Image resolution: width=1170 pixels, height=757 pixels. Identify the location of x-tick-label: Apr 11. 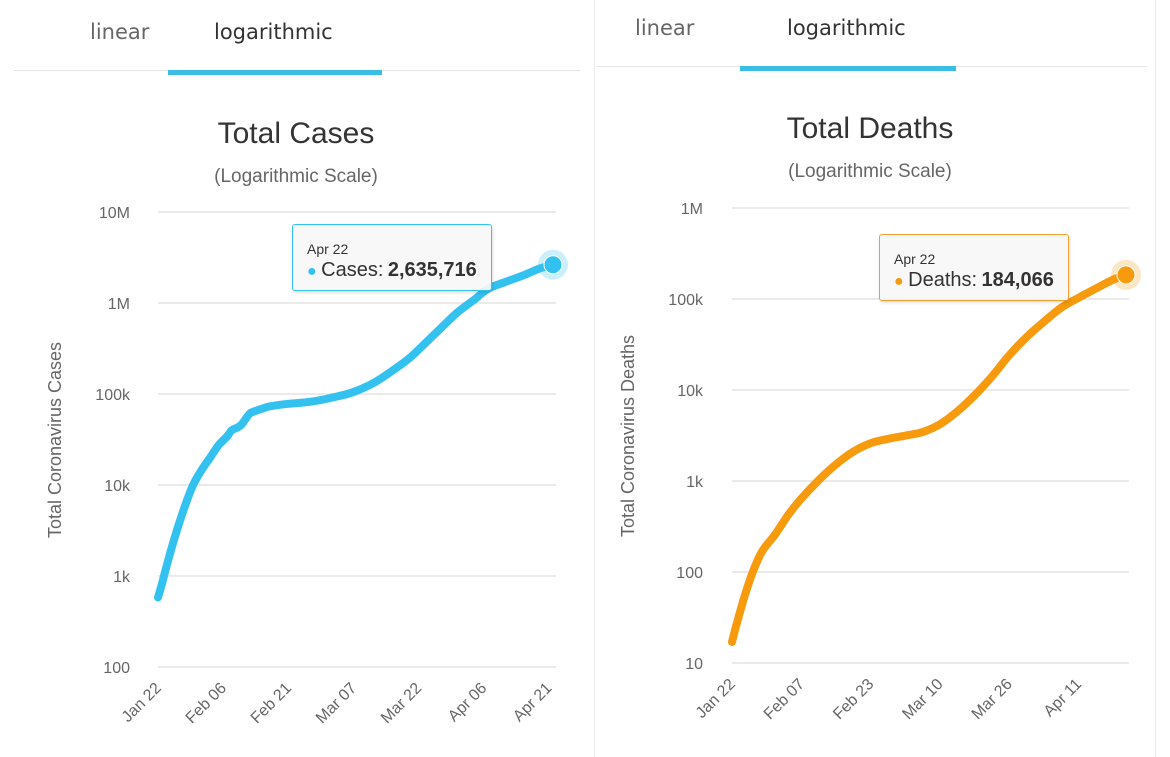
(1063, 698).